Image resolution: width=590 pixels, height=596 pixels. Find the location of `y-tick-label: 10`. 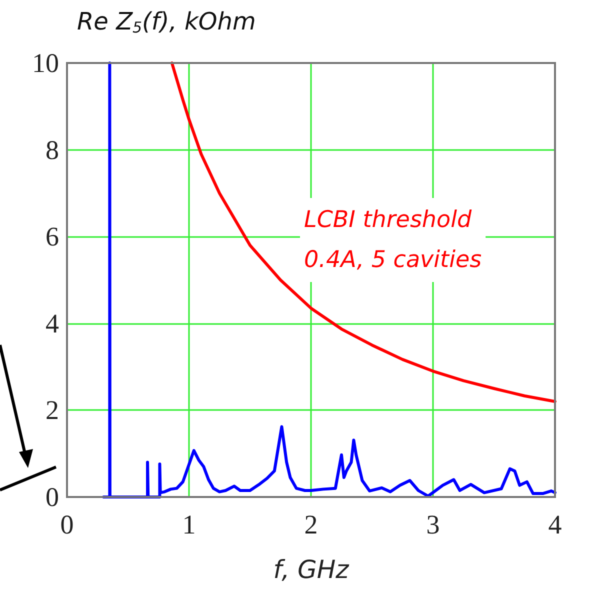

y-tick-label: 10 is located at coordinates (45, 63).